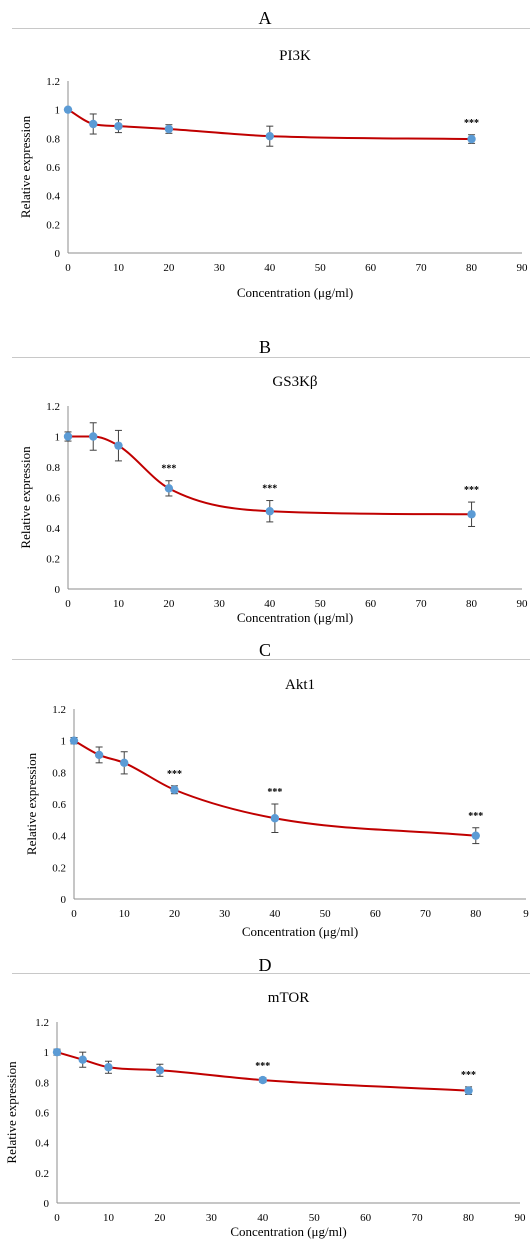 The image size is (530, 1243). Describe the element at coordinates (294, 382) in the screenshot. I see `chart-title: GS3Kβ` at that location.